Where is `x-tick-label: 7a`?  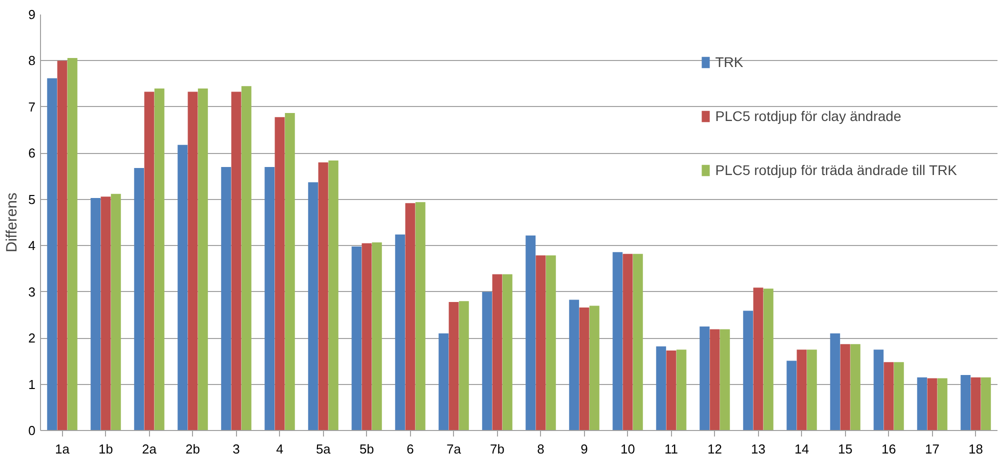
x-tick-label: 7a is located at coordinates (454, 449).